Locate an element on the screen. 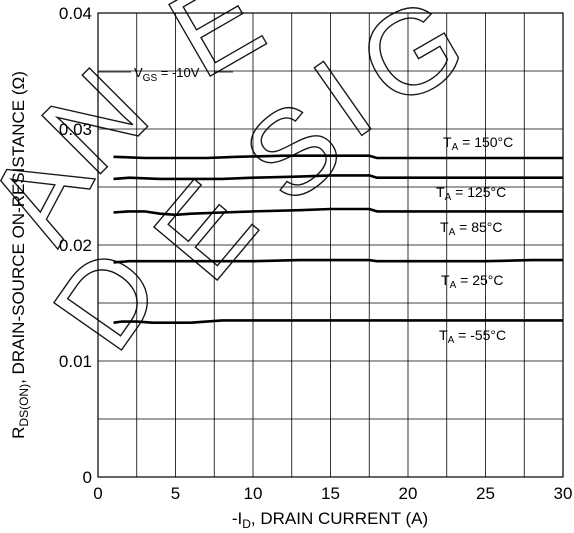 The image size is (574, 533). x-axis-label: -ID, DRAIN CURRENT (A) is located at coordinates (330, 520).